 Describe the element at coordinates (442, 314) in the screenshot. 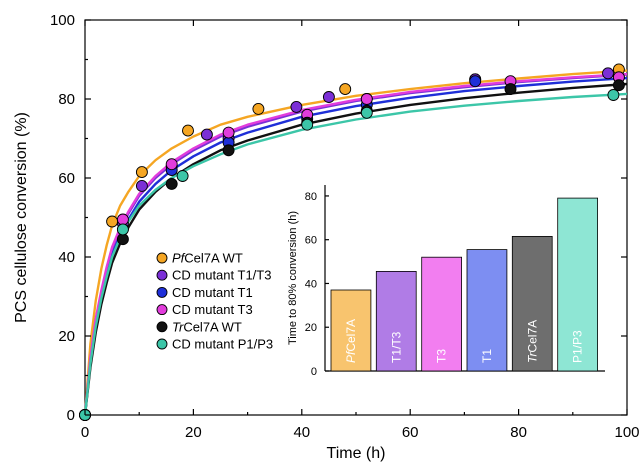

I see `inset-bar-t3` at that location.